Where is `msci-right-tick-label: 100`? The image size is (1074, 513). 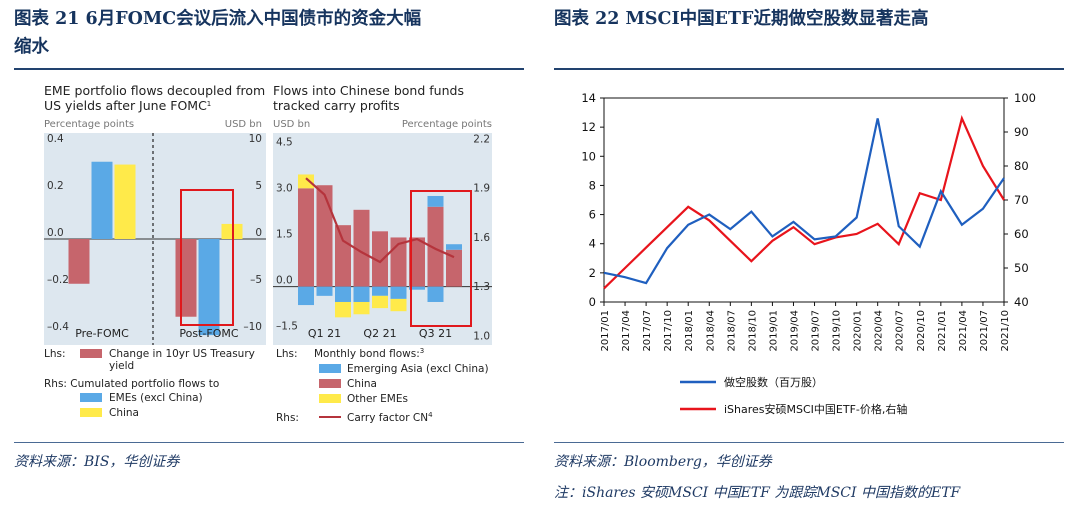
msci-right-tick-label: 100 is located at coordinates (1025, 98).